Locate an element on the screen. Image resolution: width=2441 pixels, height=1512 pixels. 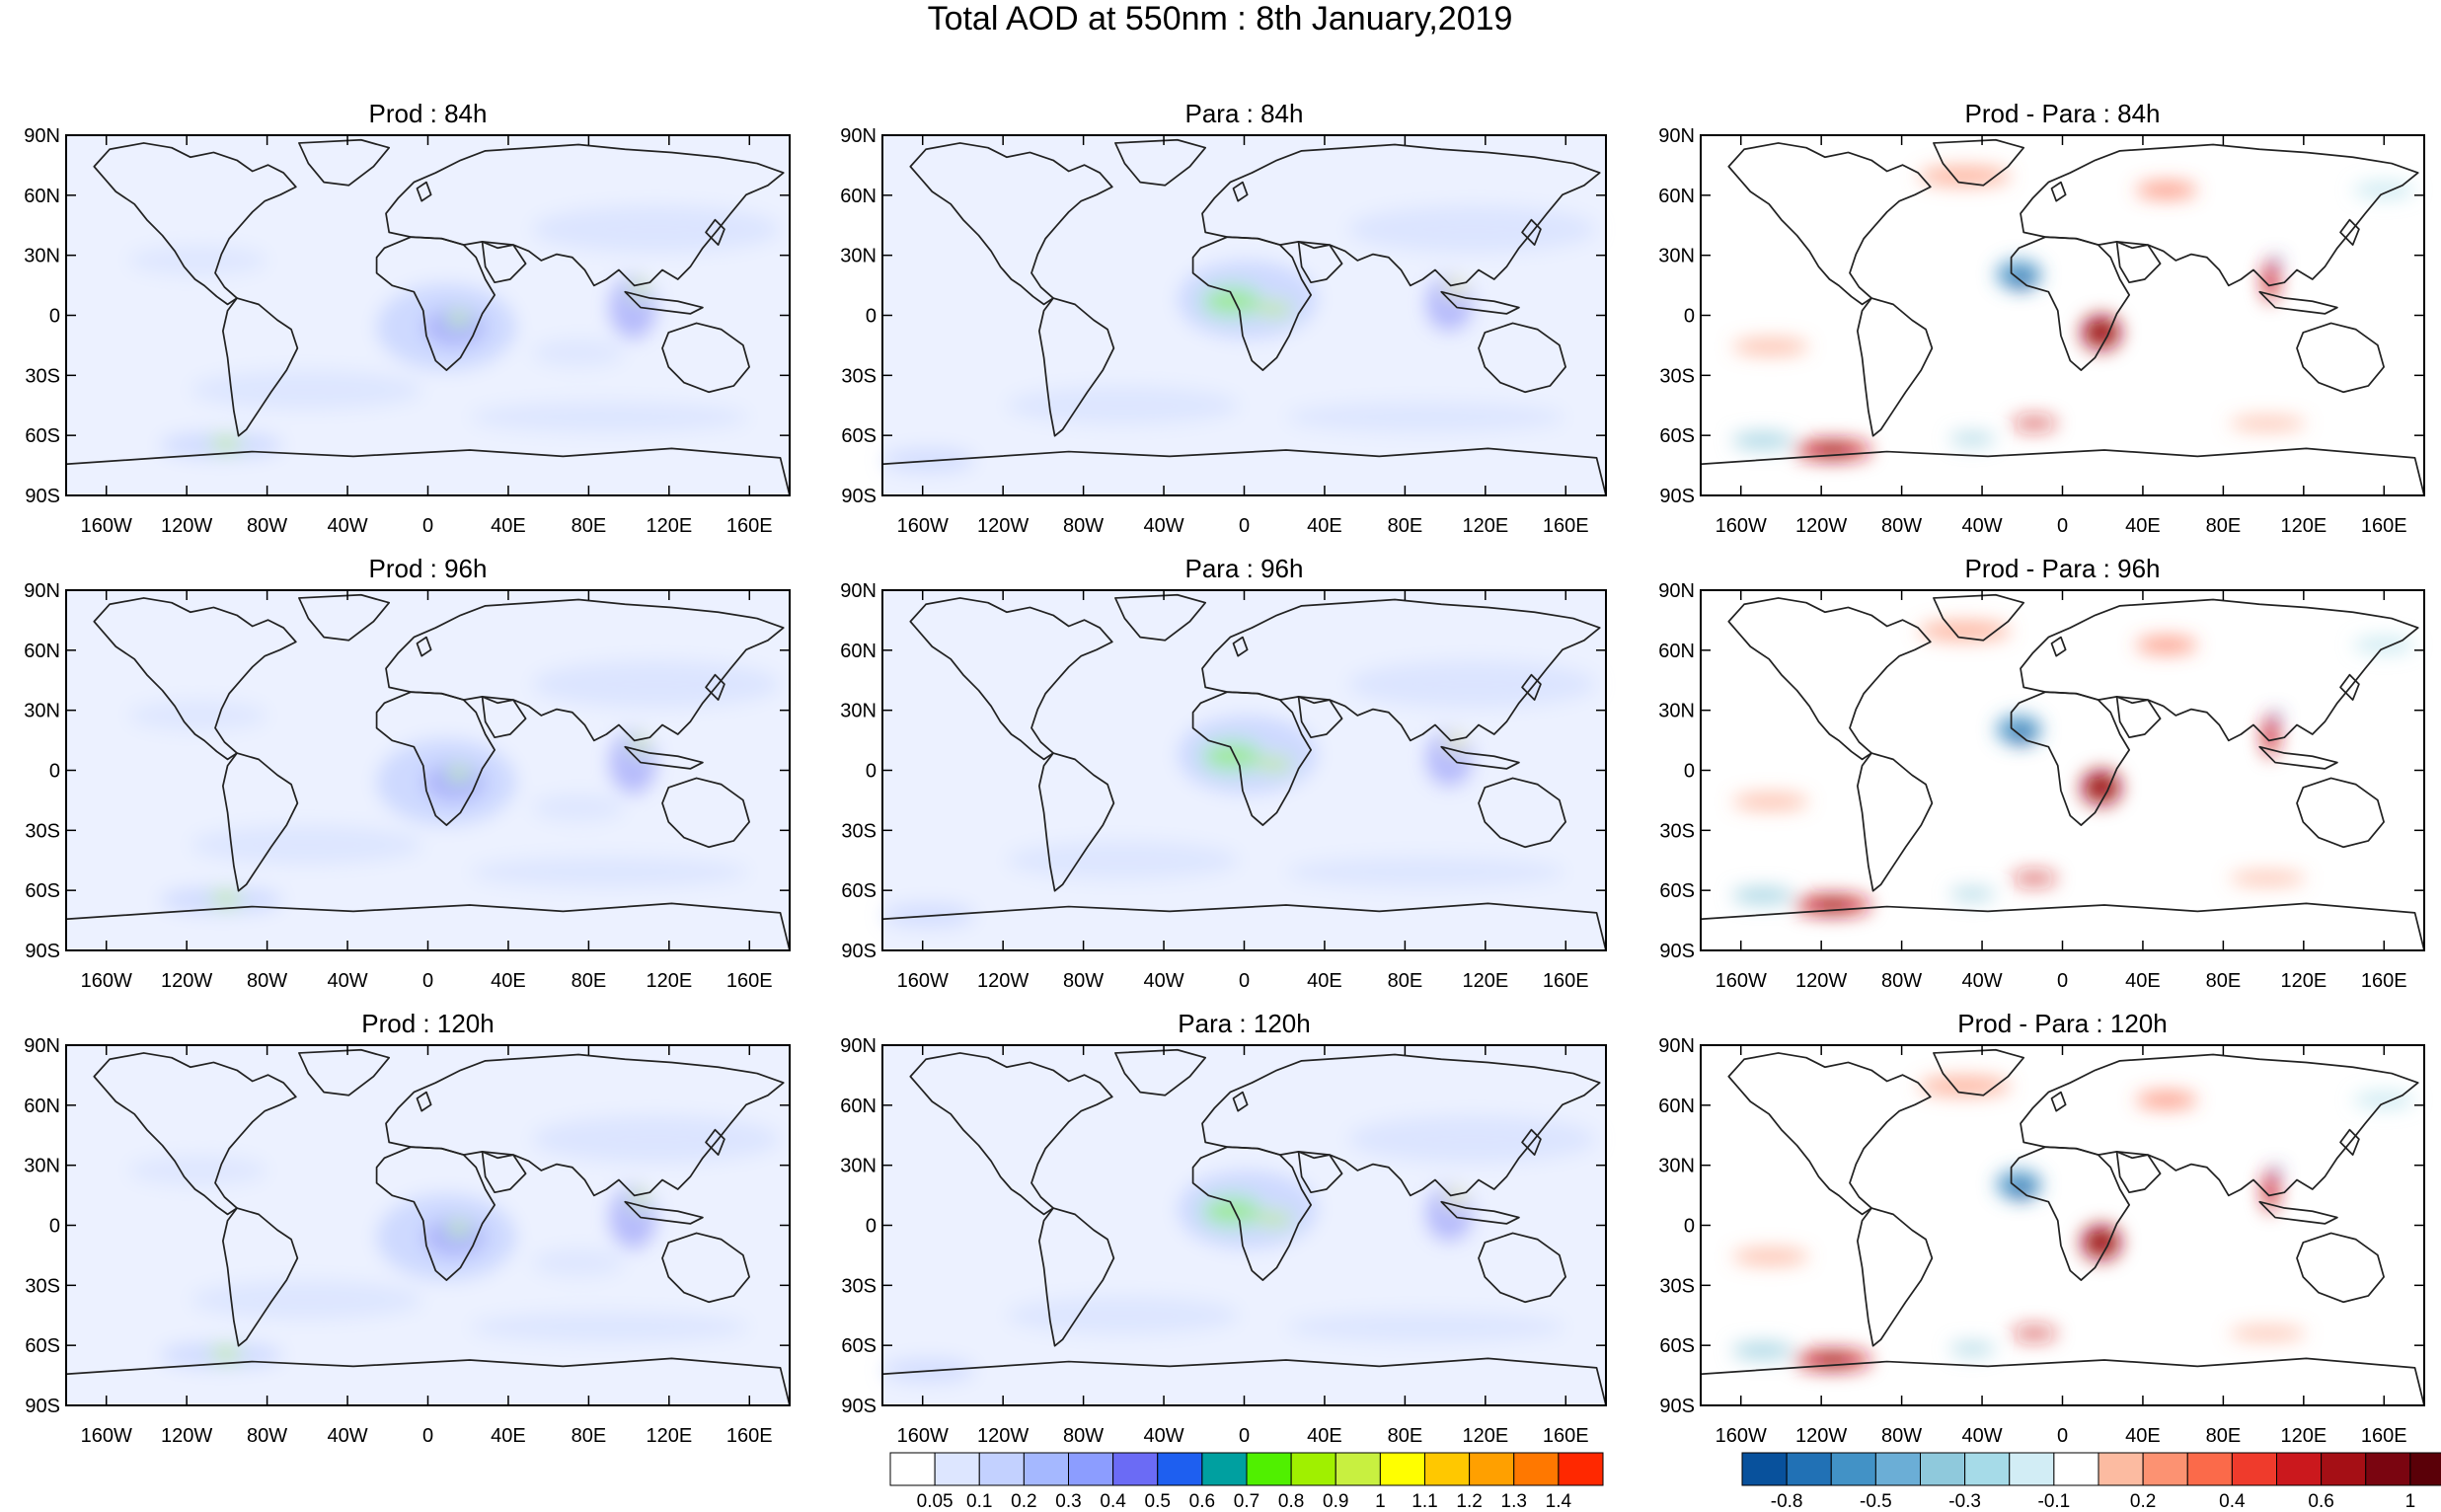
colorbar-label: 0.2 is located at coordinates (1024, 1501).